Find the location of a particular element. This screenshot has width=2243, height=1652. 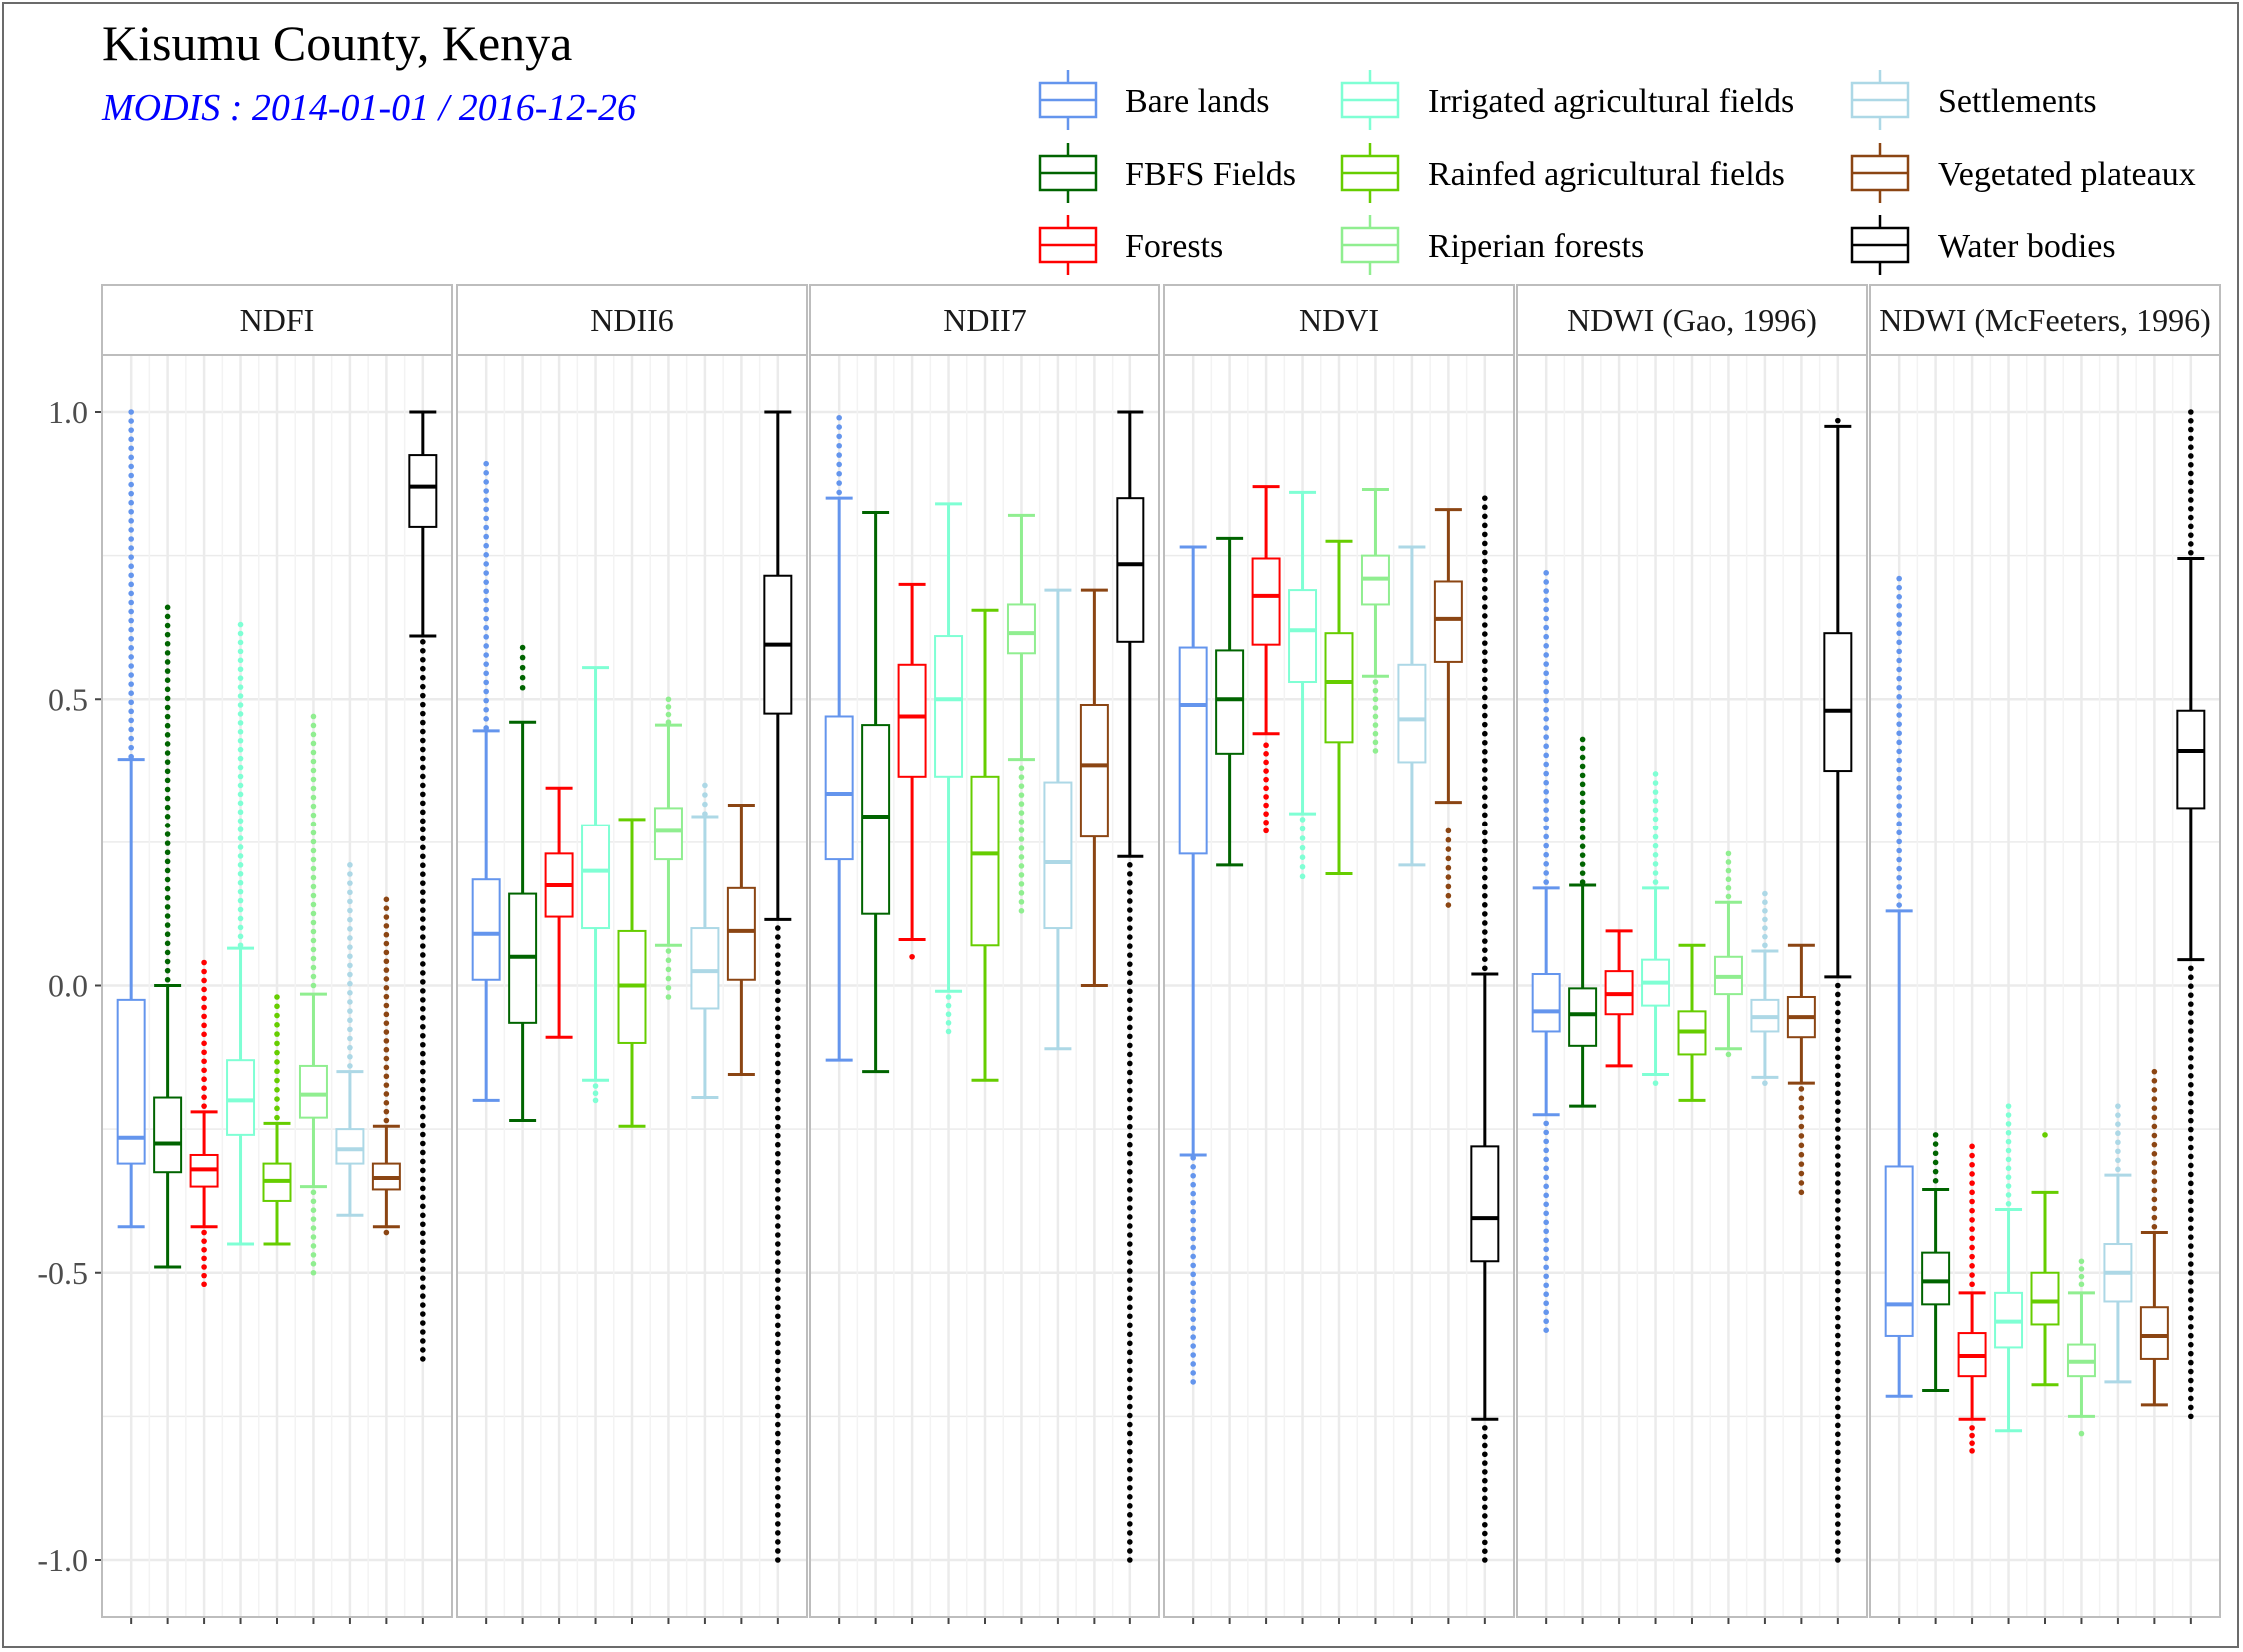

box-settlements is located at coordinates (350, 1040).